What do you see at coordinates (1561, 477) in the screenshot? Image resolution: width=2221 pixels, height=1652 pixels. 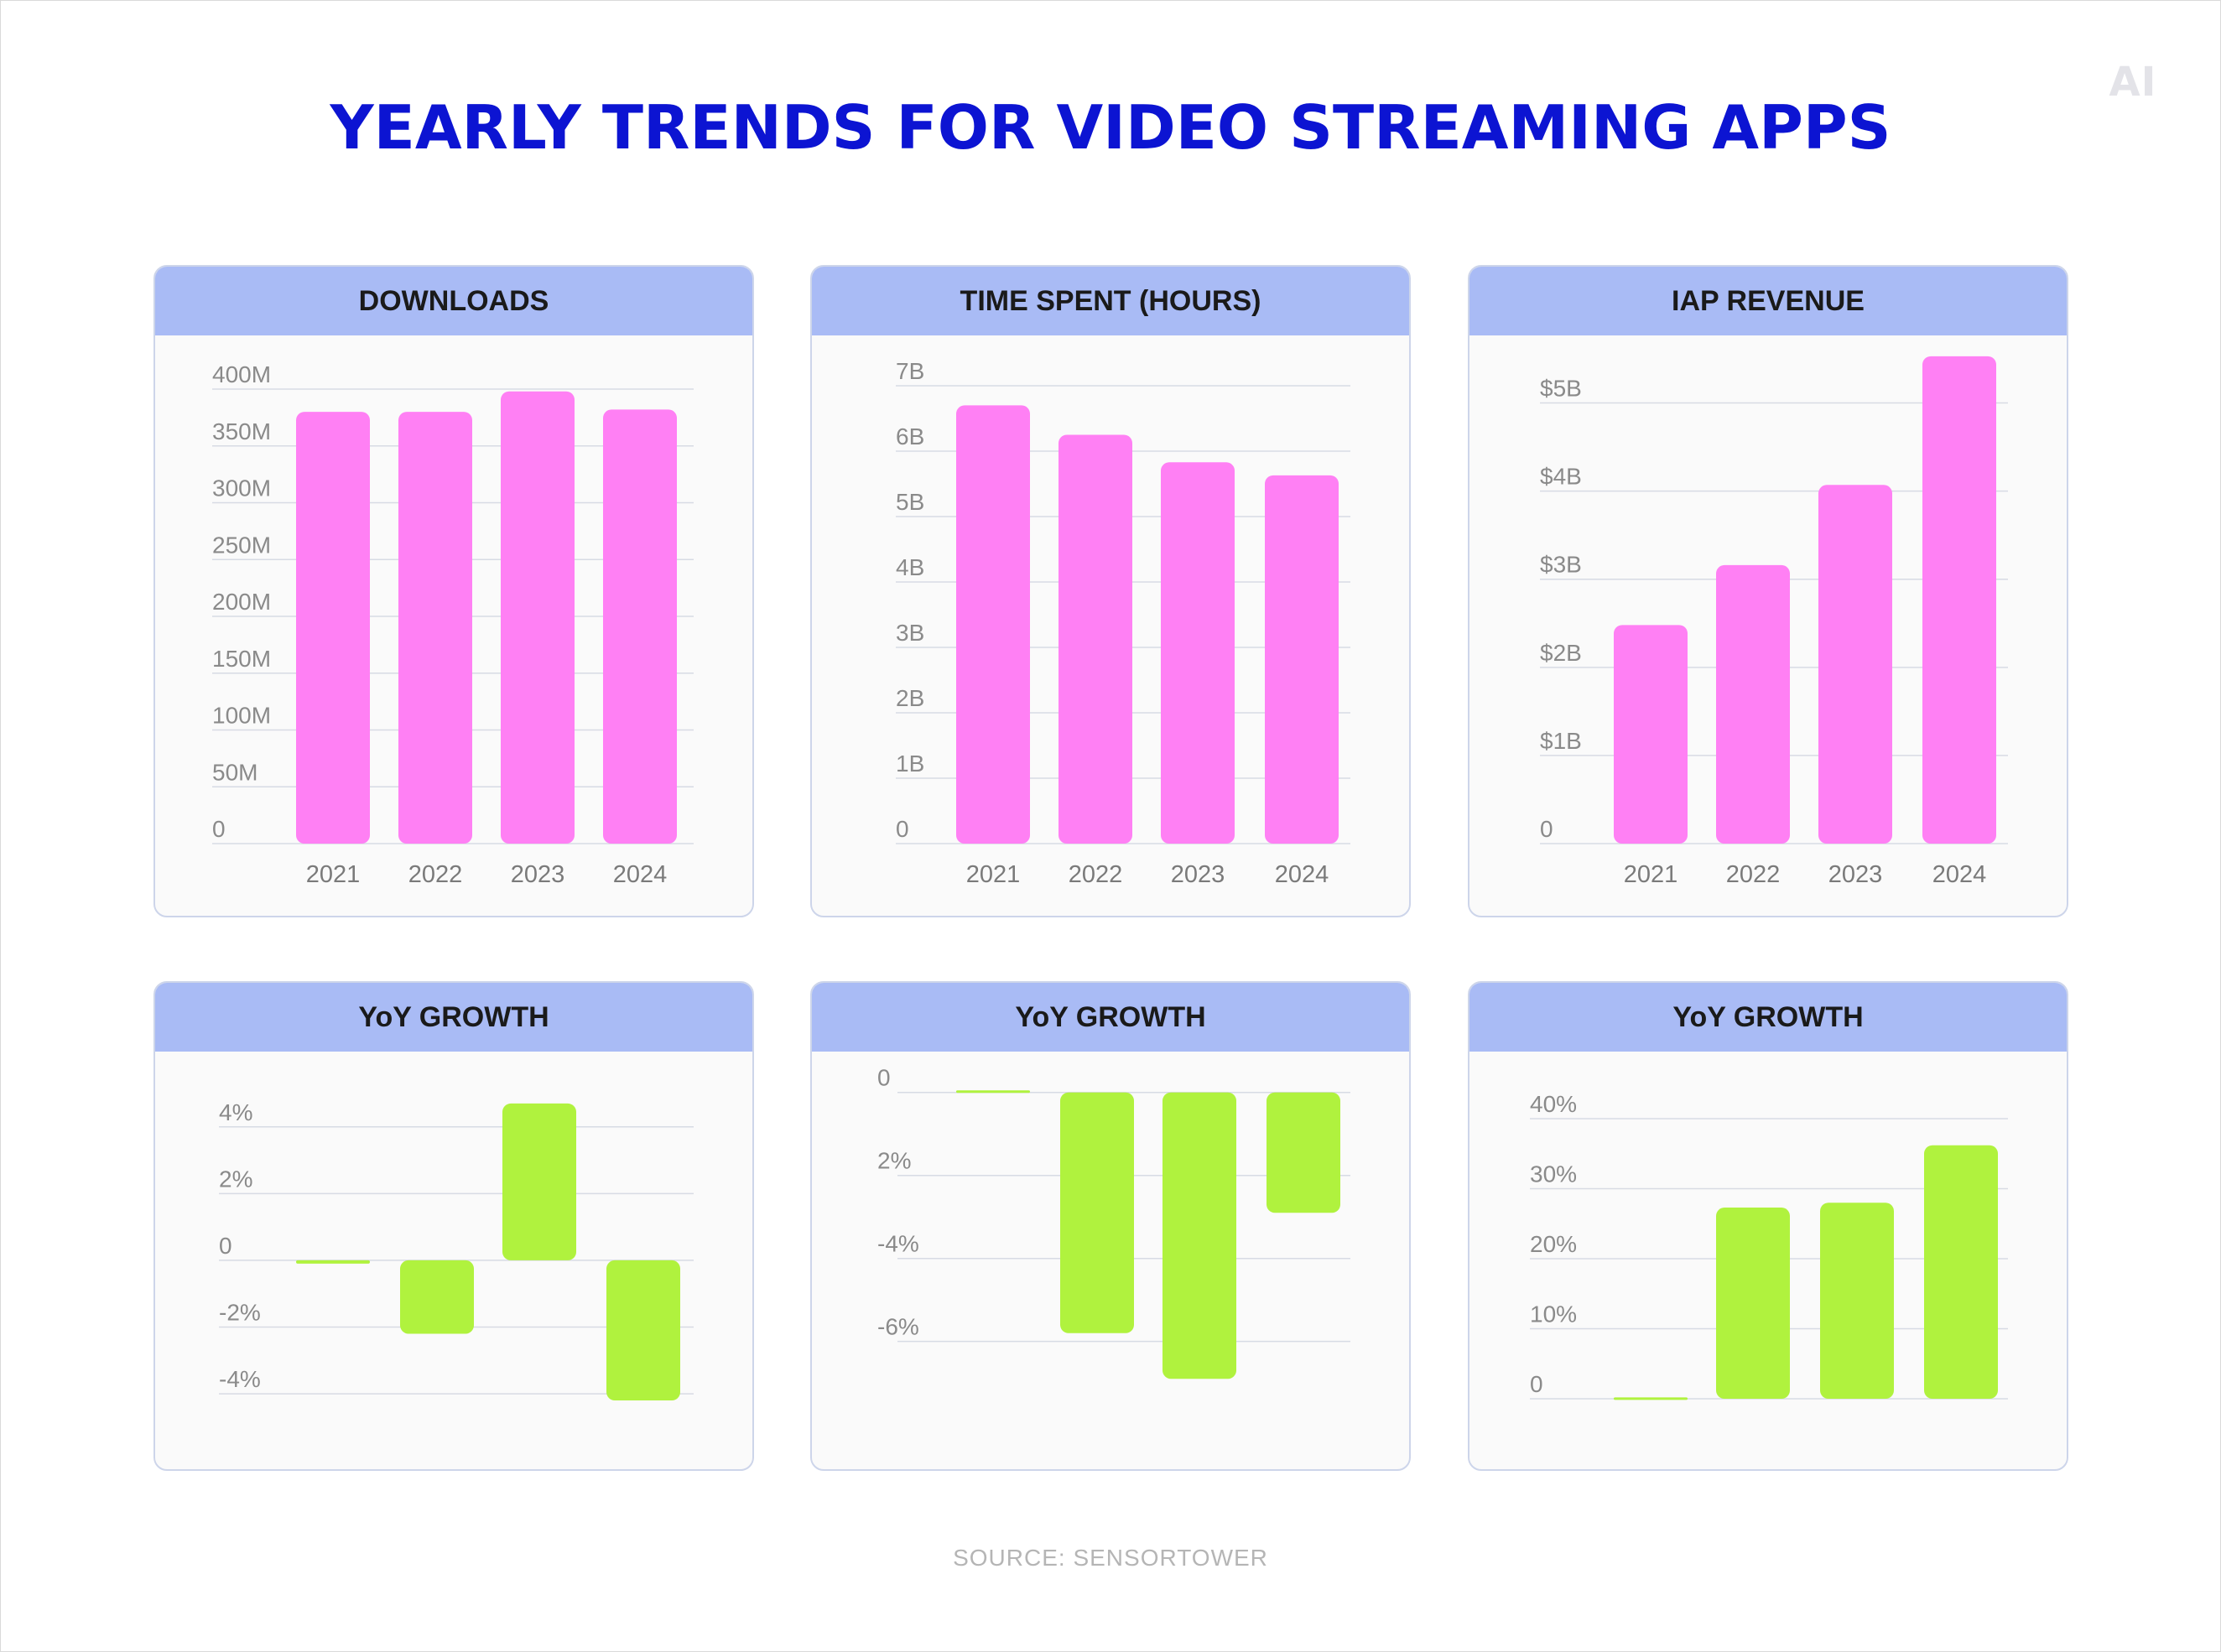 I see `y-tick-label: $4B` at bounding box center [1561, 477].